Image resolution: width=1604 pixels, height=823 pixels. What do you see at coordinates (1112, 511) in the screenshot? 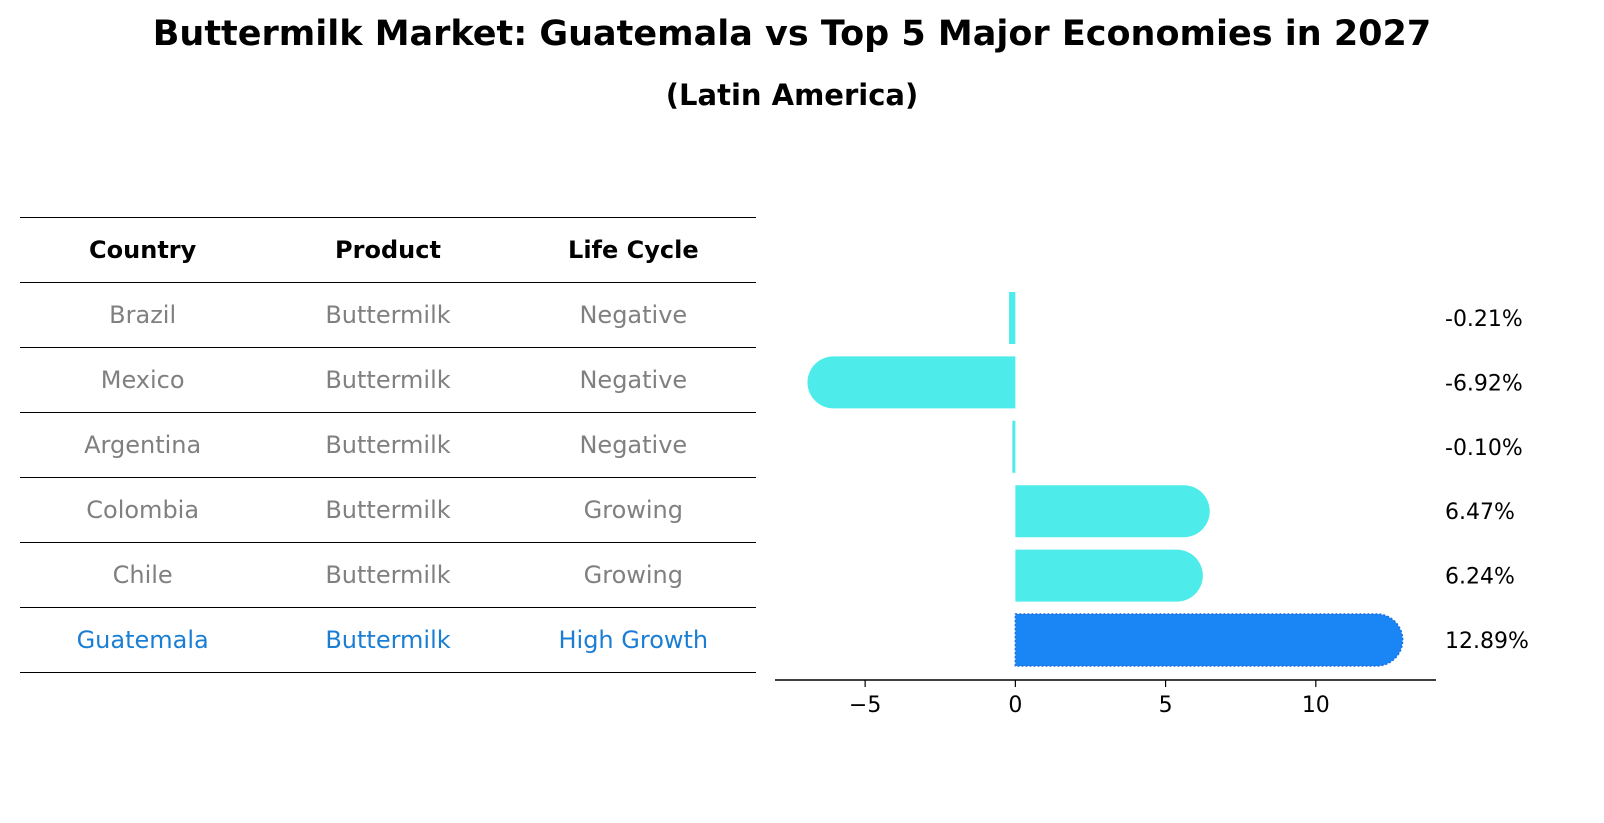
I see `bar-colombia` at bounding box center [1112, 511].